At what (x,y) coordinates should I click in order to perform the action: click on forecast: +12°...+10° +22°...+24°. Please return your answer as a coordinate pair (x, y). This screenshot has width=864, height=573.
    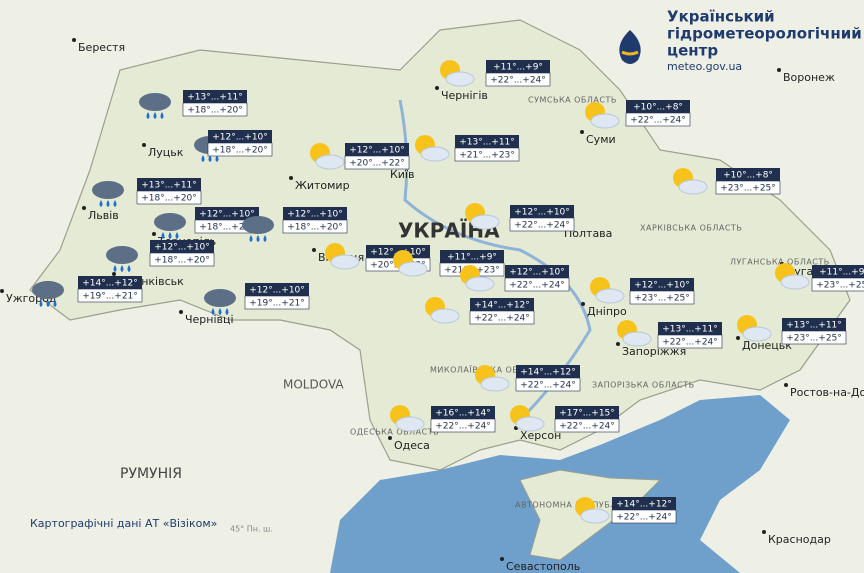
    Looking at the image, I should click on (515, 278).